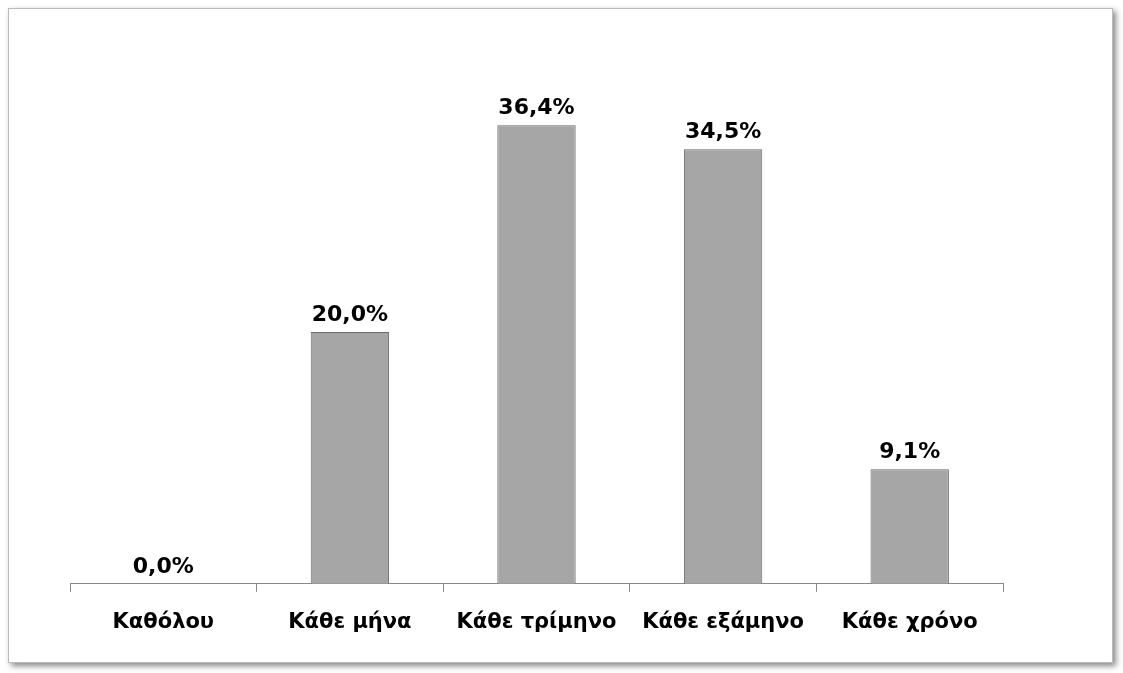  I want to click on x-tick-label: Κάθε μήνα, so click(350, 620).